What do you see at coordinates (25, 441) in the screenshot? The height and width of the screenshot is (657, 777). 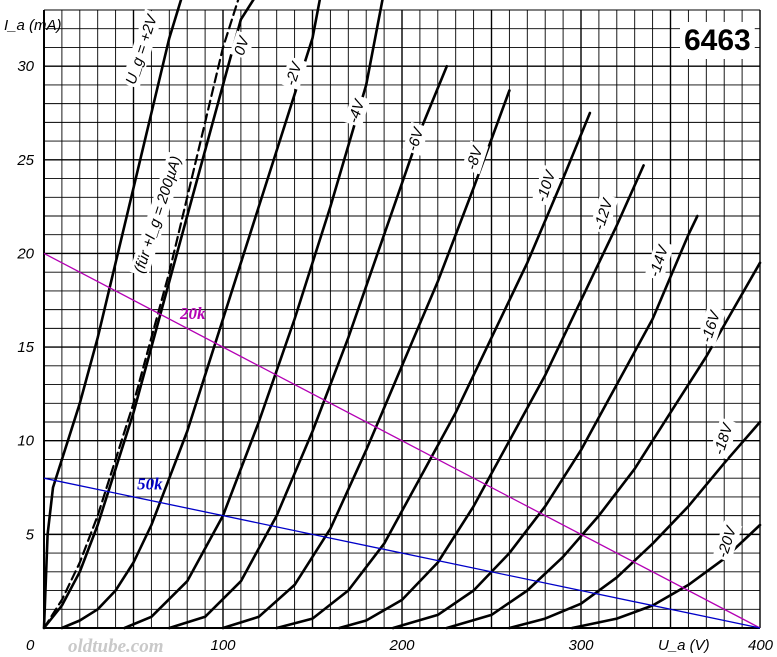 I see `y-tick-label: 10` at bounding box center [25, 441].